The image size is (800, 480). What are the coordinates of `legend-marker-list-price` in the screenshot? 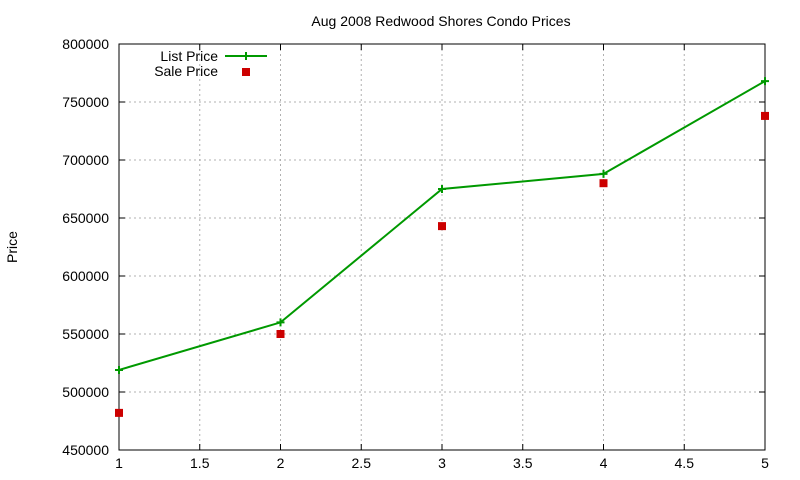 It's located at (246, 56).